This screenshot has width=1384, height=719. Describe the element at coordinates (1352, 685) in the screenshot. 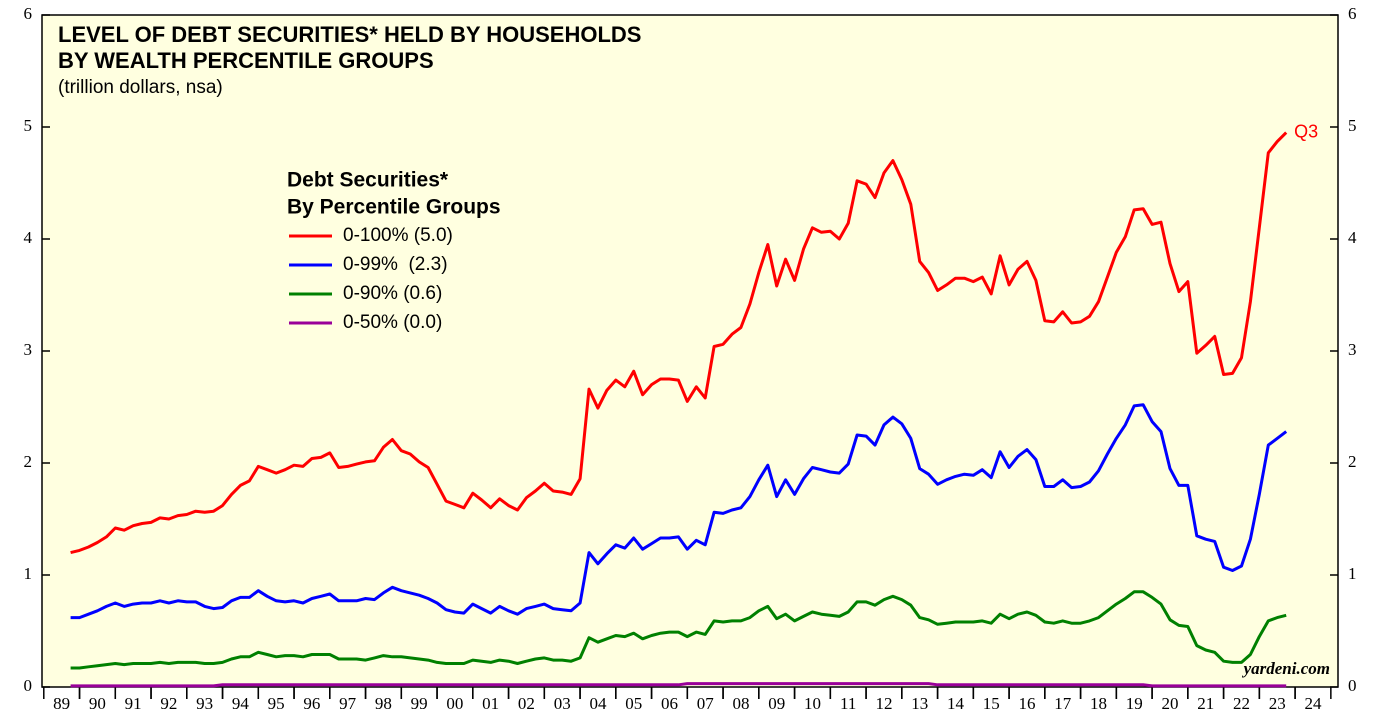

I see `y2-tick-label: 0` at that location.